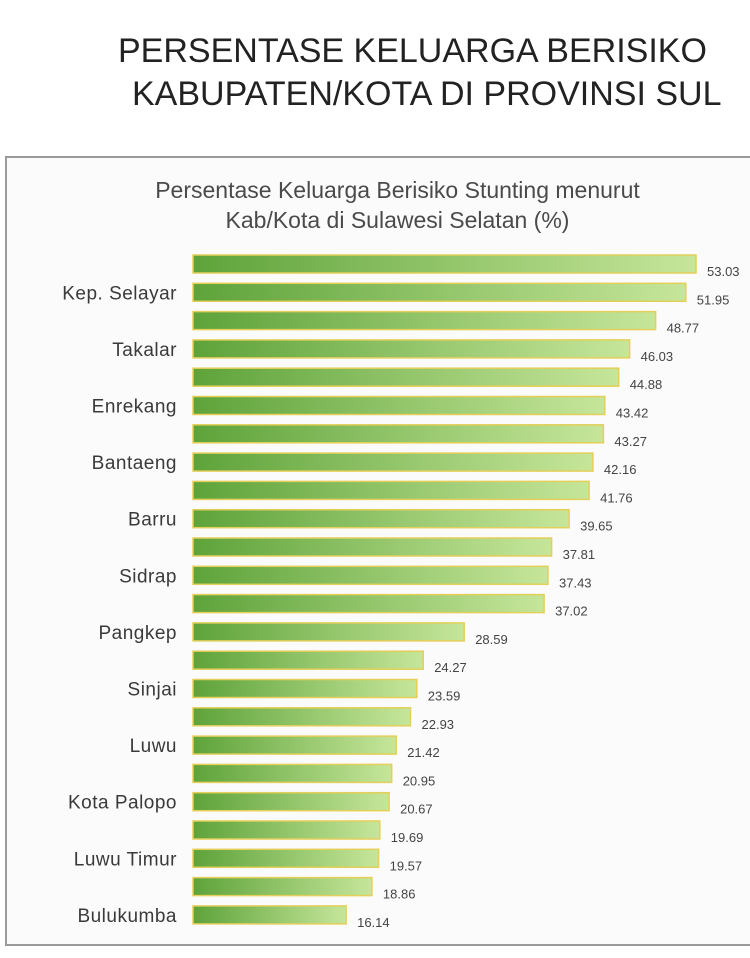  Describe the element at coordinates (119, 293) in the screenshot. I see `category-label-2: Kep. Selayar` at that location.